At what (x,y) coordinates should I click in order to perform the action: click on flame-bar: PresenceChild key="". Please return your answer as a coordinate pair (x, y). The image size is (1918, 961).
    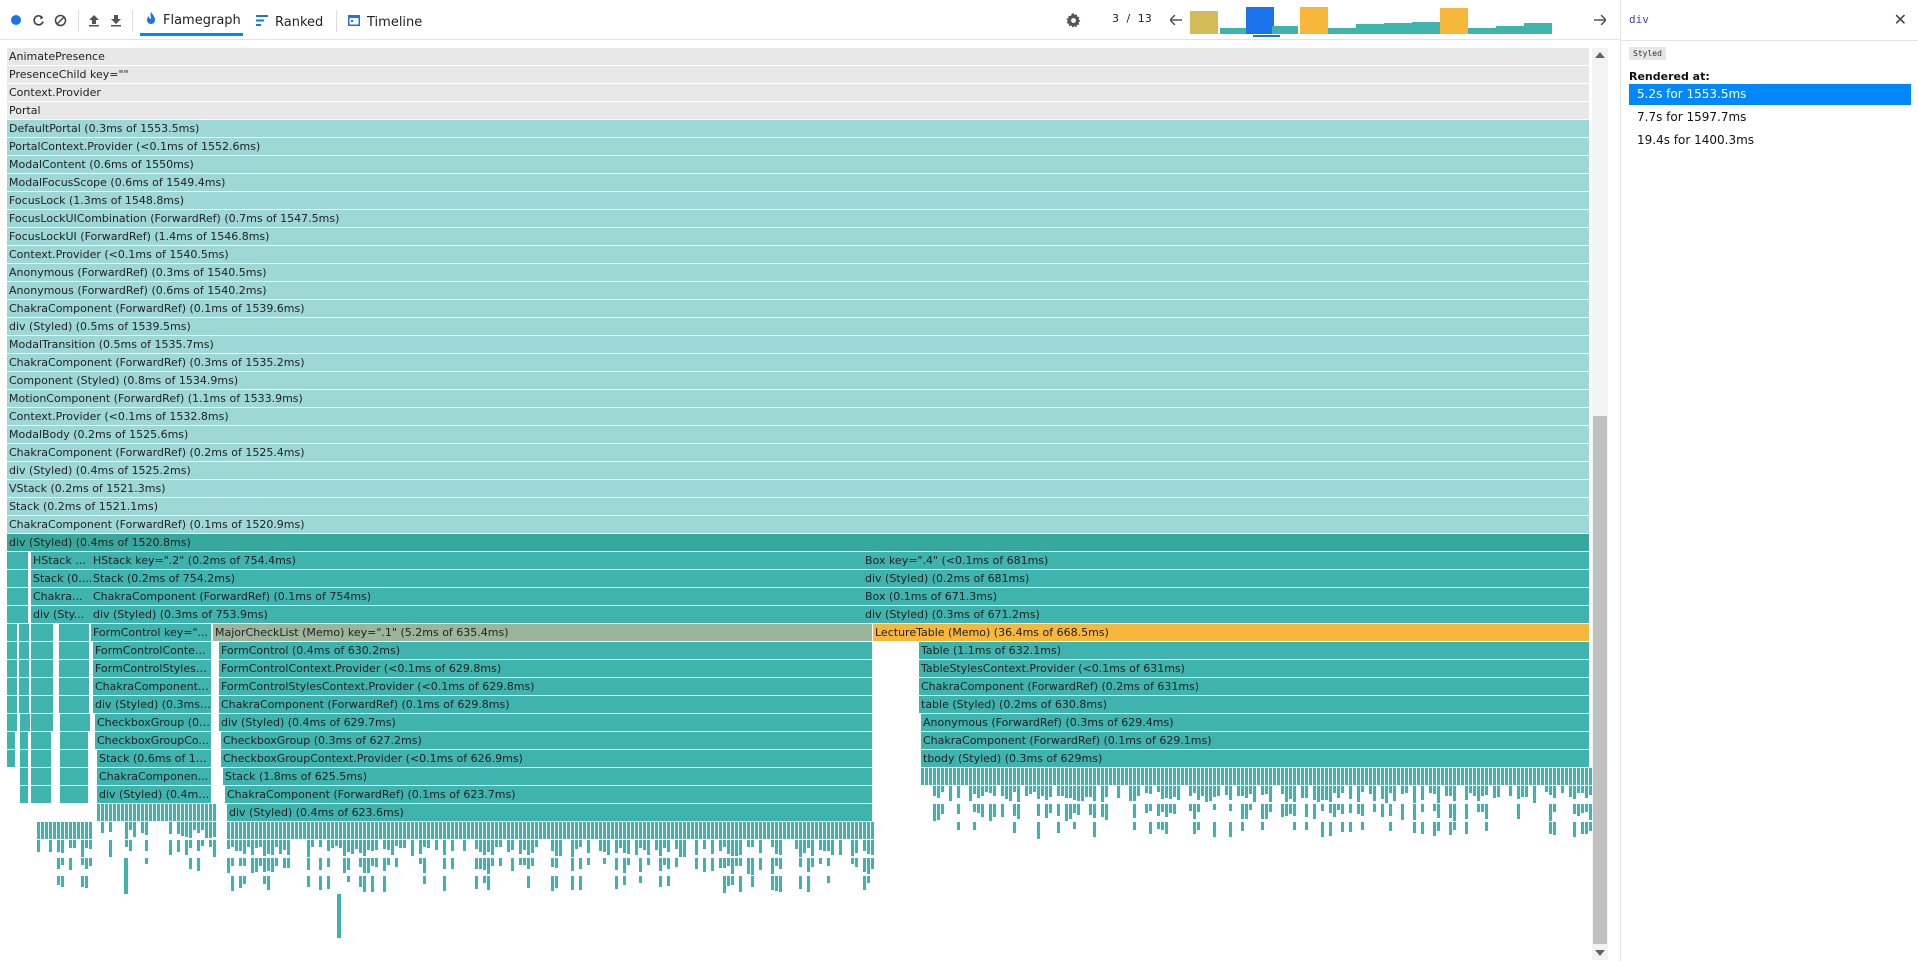
    Looking at the image, I should click on (798, 74).